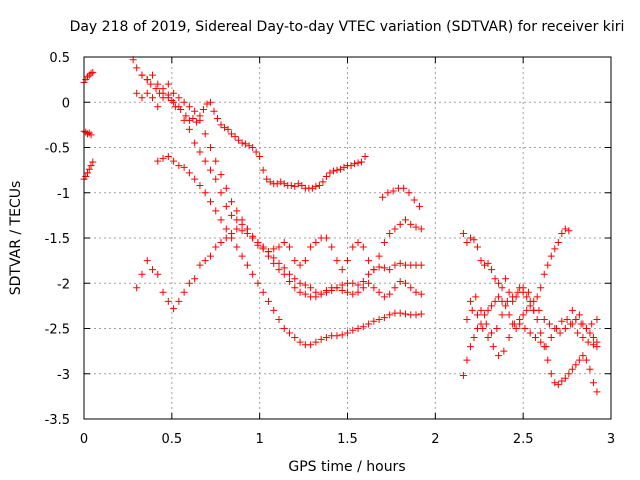 This screenshot has height=480, width=640. I want to click on series-arc-j, so click(533, 310).